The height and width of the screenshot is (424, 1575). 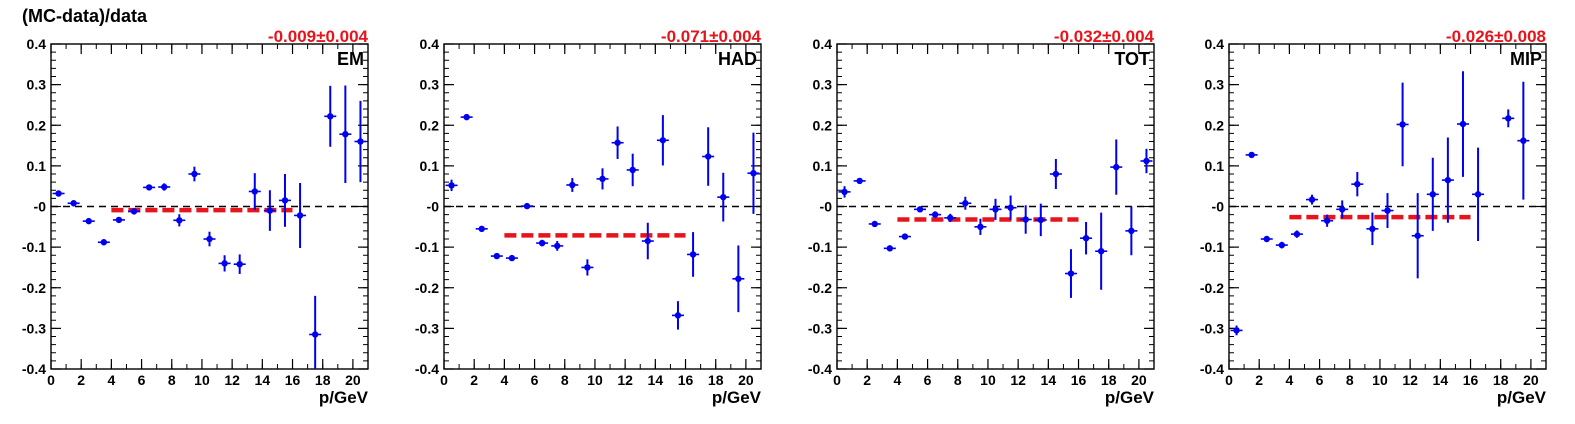 What do you see at coordinates (202, 380) in the screenshot?
I see `x-tick-label: 10` at bounding box center [202, 380].